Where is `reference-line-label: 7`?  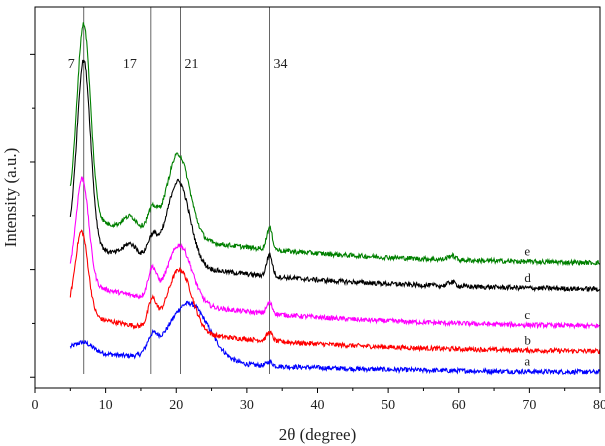
reference-line-label: 7 is located at coordinates (71, 64).